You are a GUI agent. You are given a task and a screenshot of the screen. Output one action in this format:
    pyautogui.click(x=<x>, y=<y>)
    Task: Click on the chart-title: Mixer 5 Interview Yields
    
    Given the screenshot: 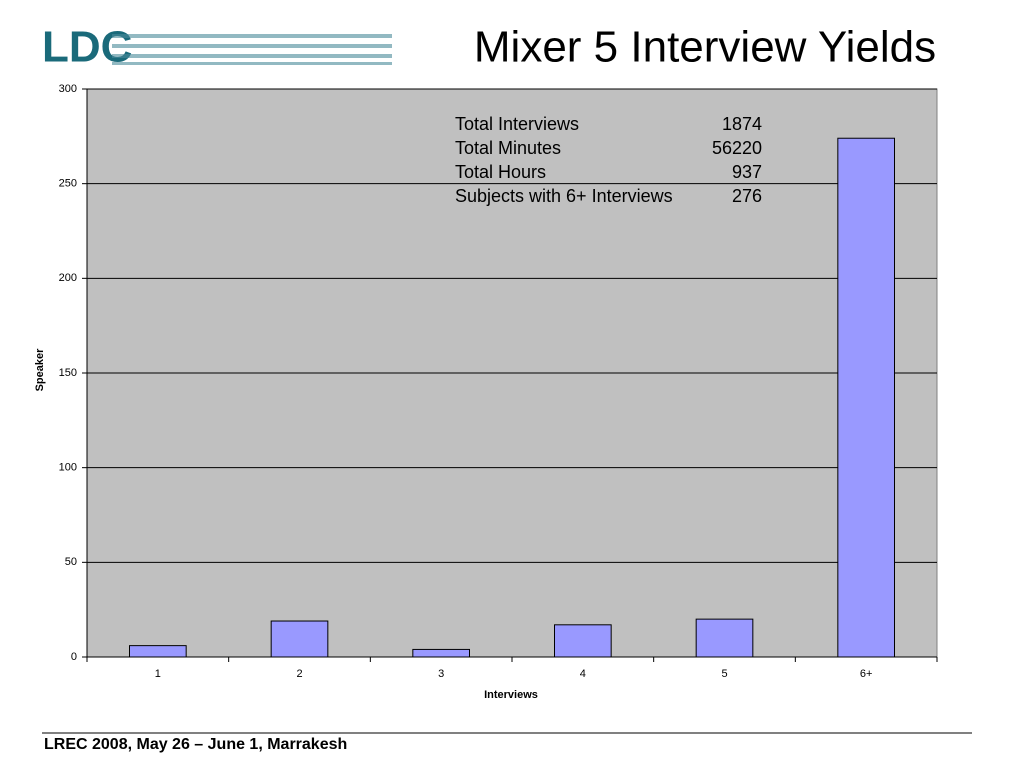 What is the action you would take?
    pyautogui.click(x=705, y=47)
    